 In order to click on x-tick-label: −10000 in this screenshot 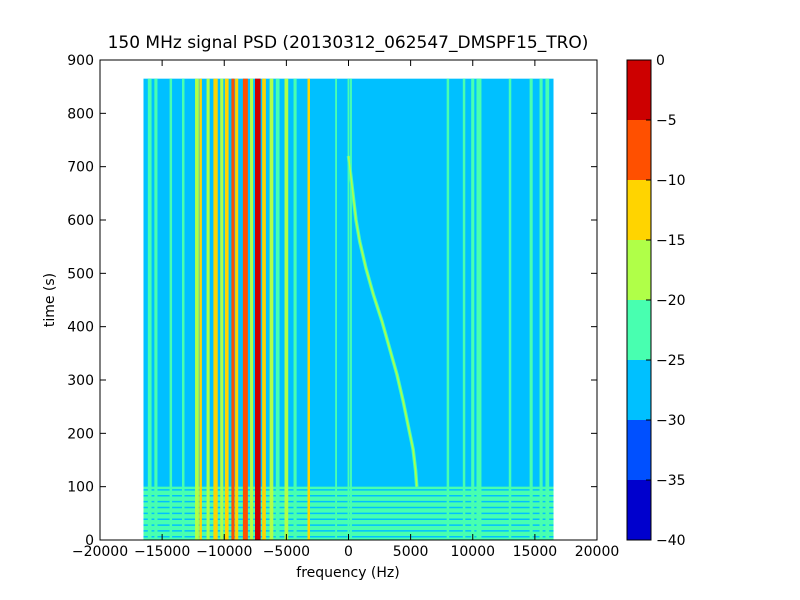, I will do `click(224, 552)`.